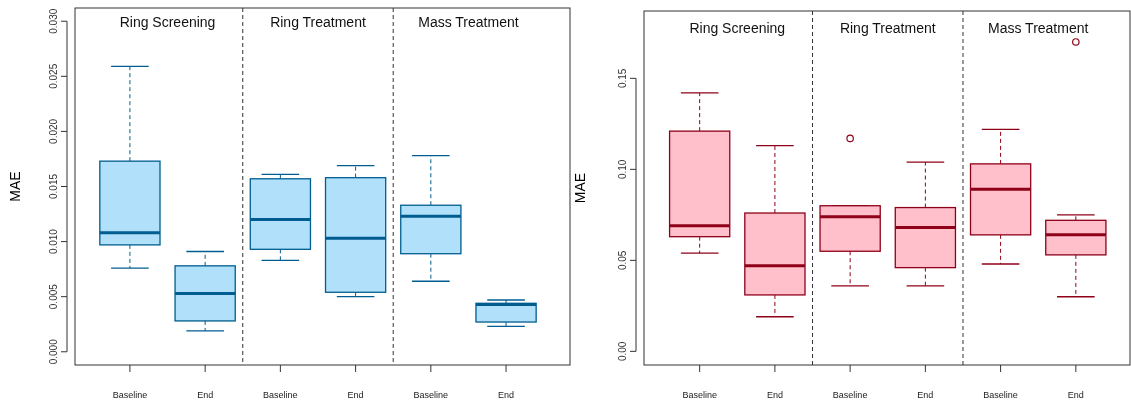  I want to click on y-tick-label: 0.030, so click(53, 21).